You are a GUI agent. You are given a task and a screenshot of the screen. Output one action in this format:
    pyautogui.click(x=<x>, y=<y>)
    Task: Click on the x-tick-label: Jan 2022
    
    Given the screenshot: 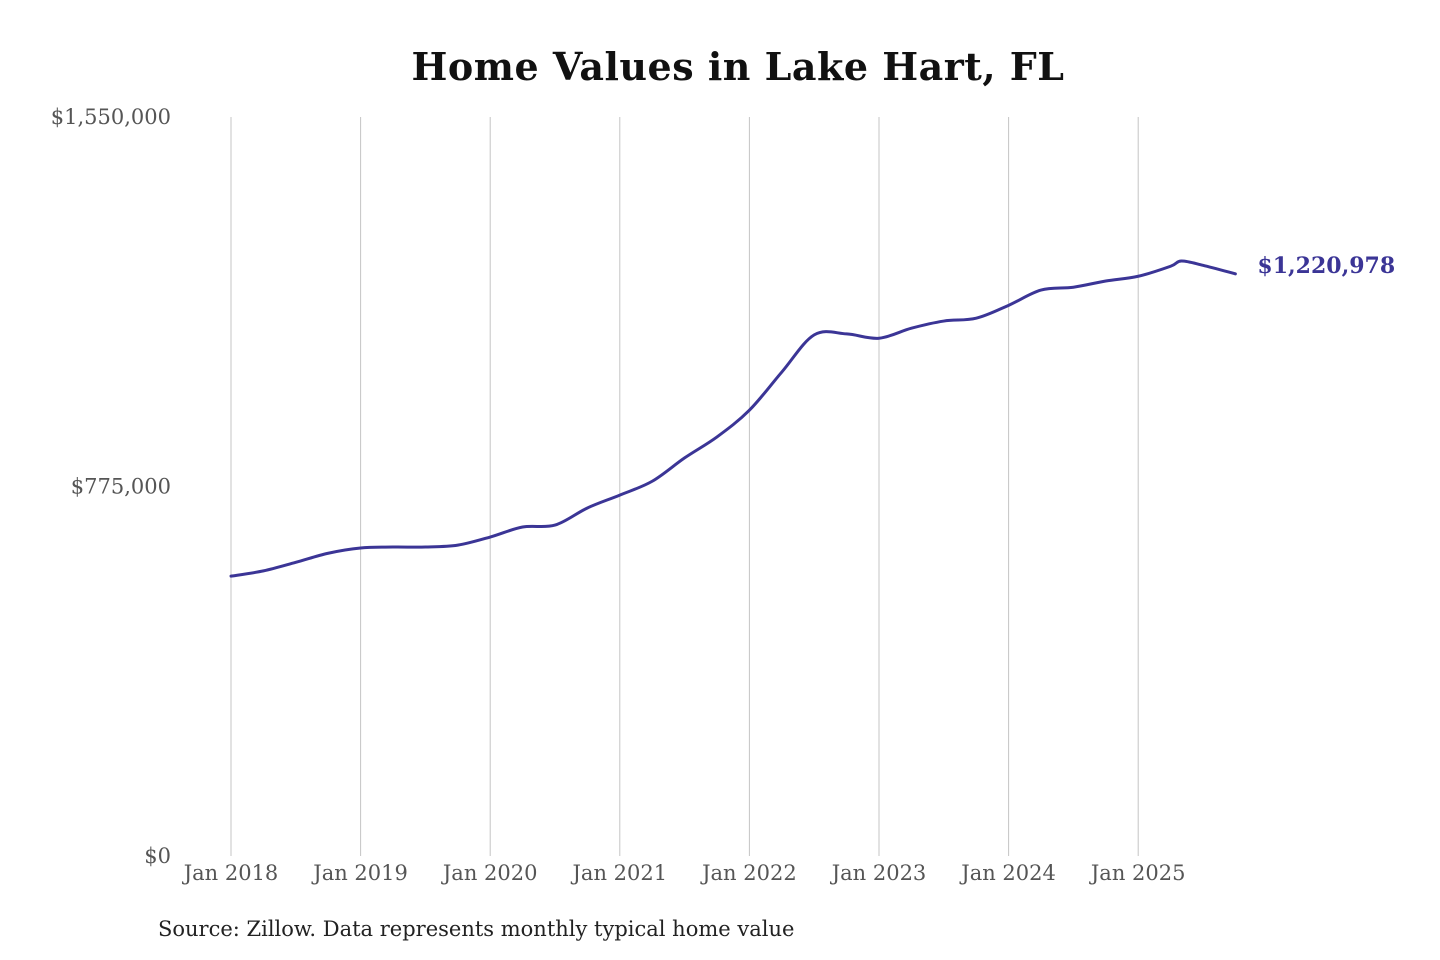 What is the action you would take?
    pyautogui.click(x=748, y=873)
    